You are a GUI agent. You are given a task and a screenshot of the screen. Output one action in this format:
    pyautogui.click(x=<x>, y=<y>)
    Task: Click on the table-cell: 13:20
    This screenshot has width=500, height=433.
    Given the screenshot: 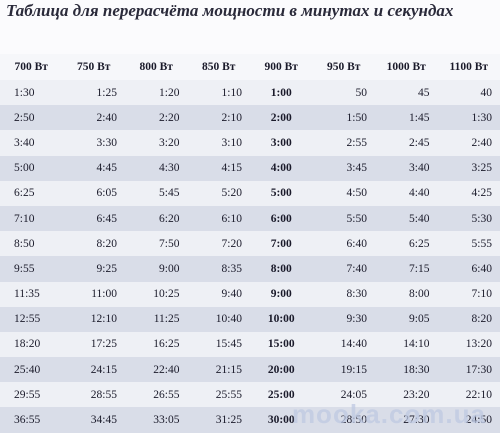 What is the action you would take?
    pyautogui.click(x=469, y=344)
    